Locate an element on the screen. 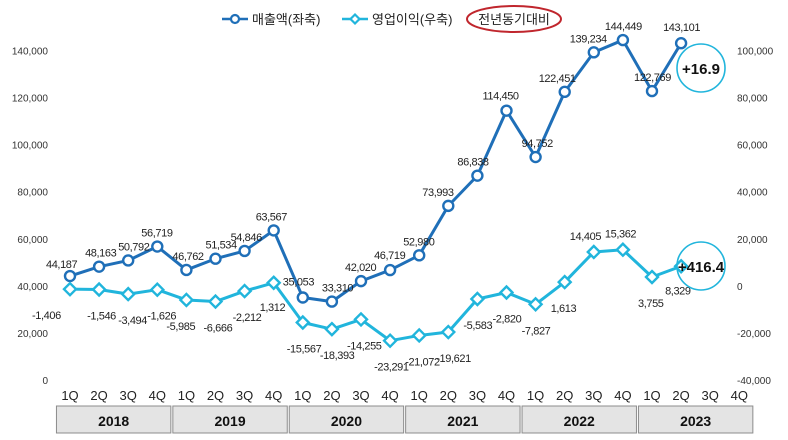  sales-data-label: 143,101 is located at coordinates (681, 28).